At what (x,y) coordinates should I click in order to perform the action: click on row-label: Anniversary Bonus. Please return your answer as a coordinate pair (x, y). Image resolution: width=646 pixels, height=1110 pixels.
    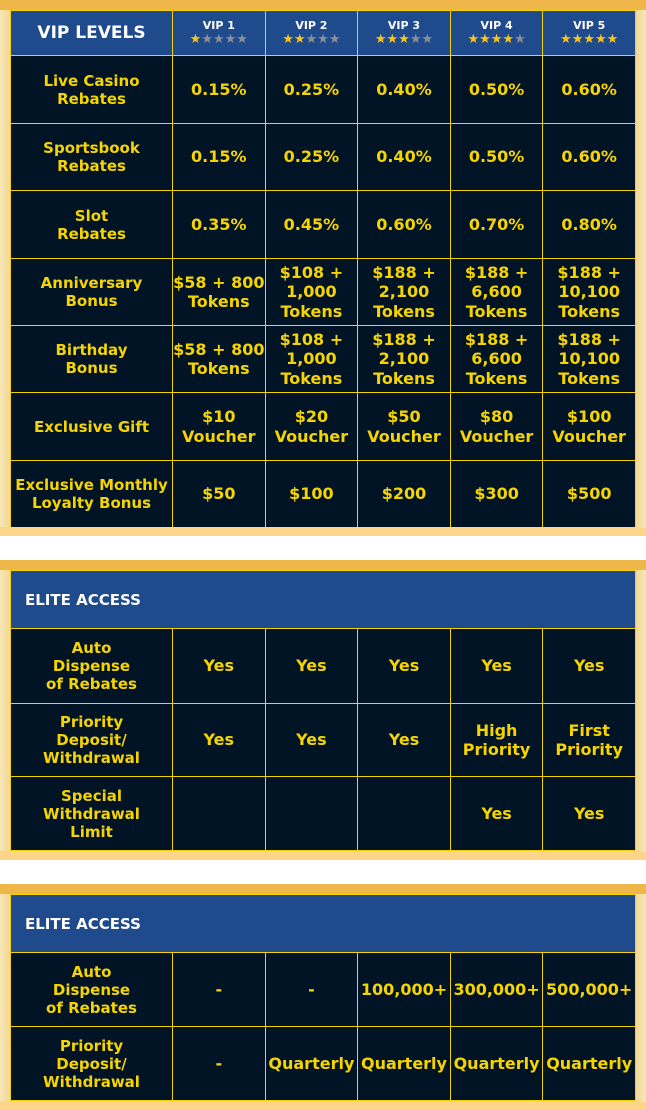
    Looking at the image, I should click on (91, 292).